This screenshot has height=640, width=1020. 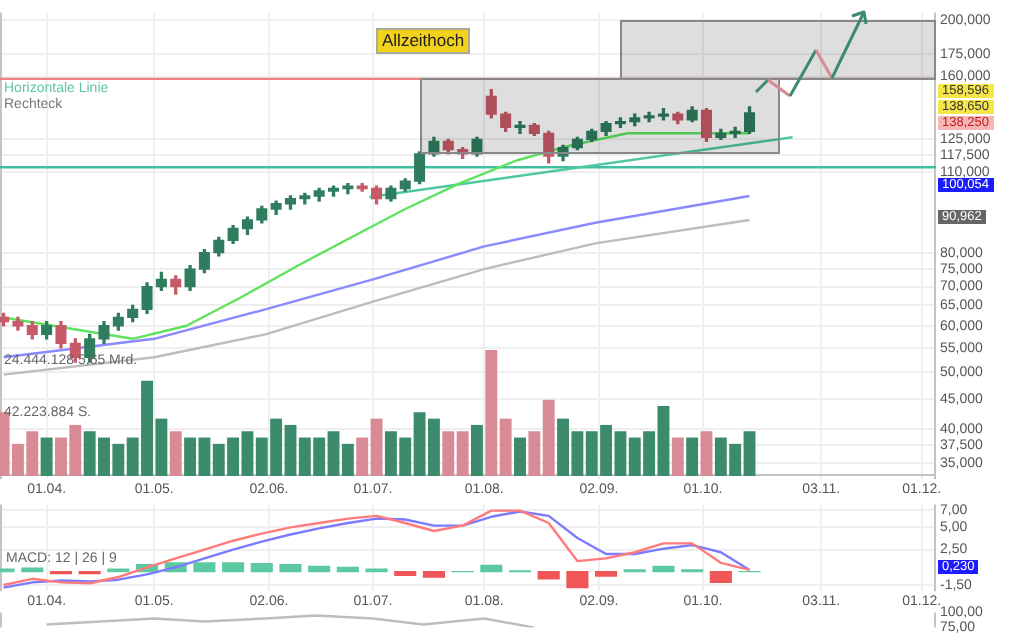 I want to click on candlestick, so click(x=520, y=127).